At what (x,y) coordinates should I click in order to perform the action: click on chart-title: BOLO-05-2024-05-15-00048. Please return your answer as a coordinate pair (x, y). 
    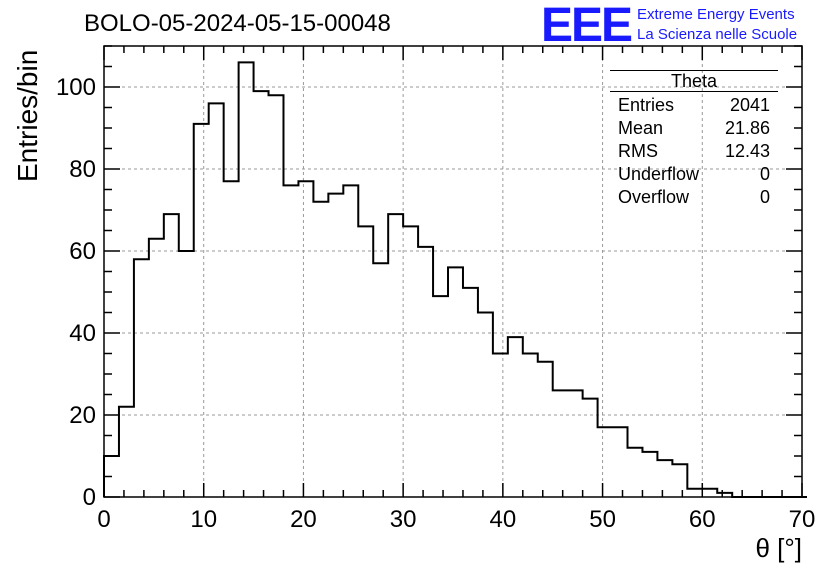
    Looking at the image, I should click on (237, 23).